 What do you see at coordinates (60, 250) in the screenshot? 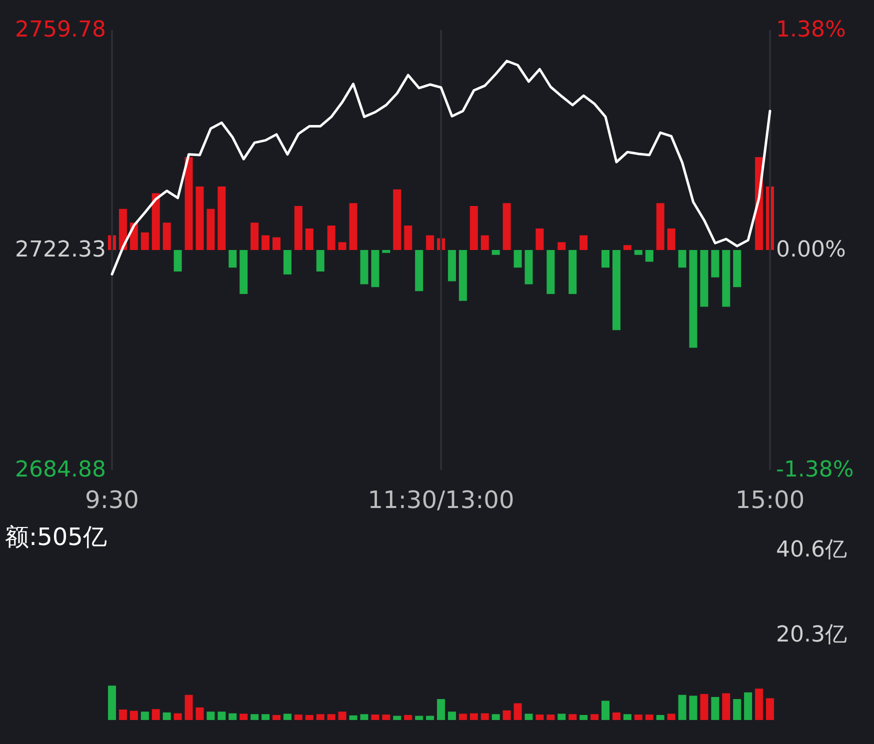
I see `y-tick-label: 2722.33` at bounding box center [60, 250].